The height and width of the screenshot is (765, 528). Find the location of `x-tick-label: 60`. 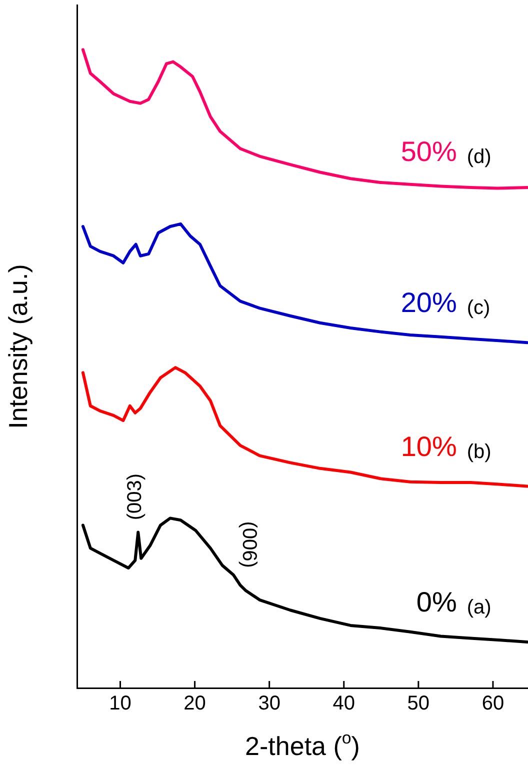

x-tick-label: 60 is located at coordinates (493, 703).